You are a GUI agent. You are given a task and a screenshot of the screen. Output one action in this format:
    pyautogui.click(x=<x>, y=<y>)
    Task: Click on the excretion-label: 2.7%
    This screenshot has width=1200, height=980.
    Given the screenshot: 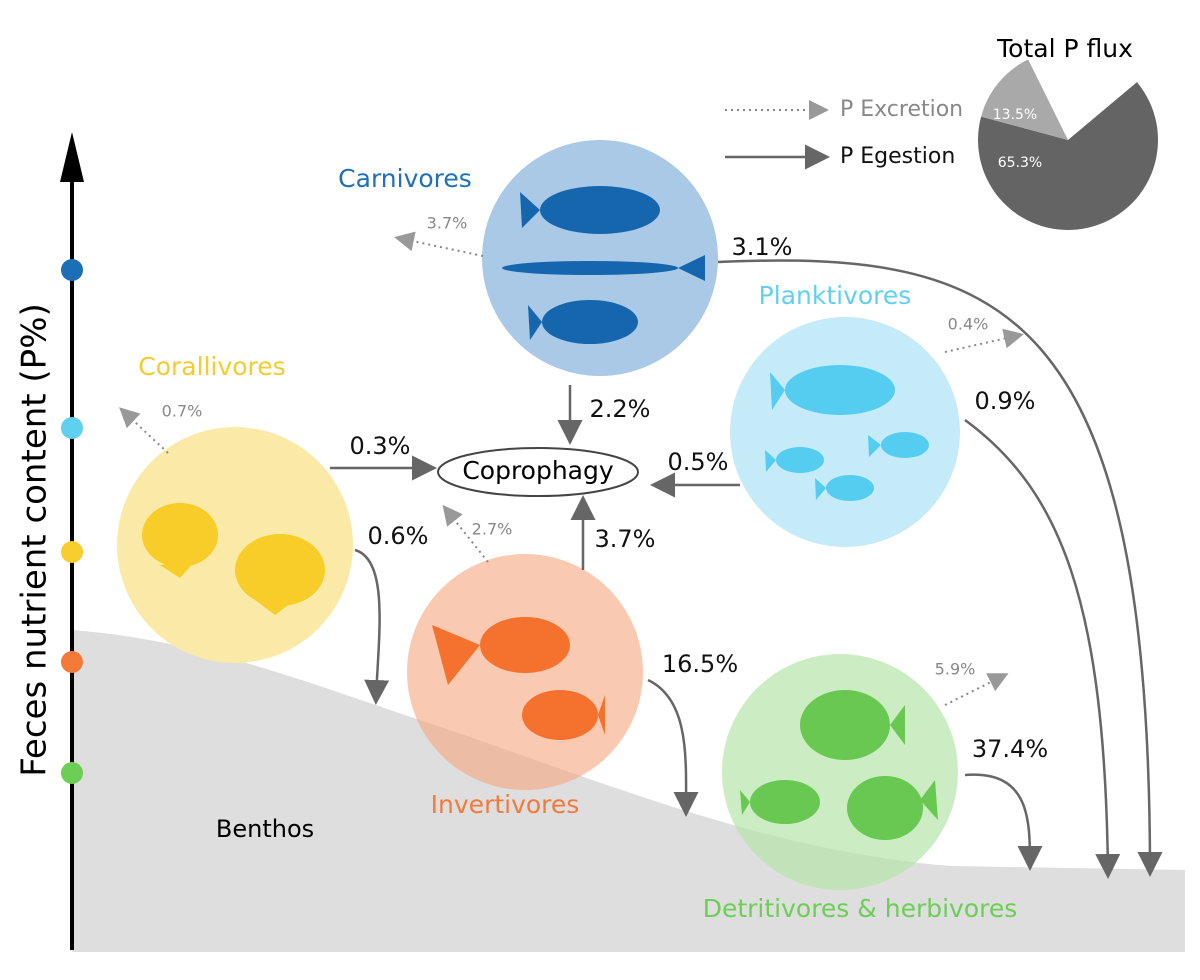 What is the action you would take?
    pyautogui.click(x=492, y=529)
    